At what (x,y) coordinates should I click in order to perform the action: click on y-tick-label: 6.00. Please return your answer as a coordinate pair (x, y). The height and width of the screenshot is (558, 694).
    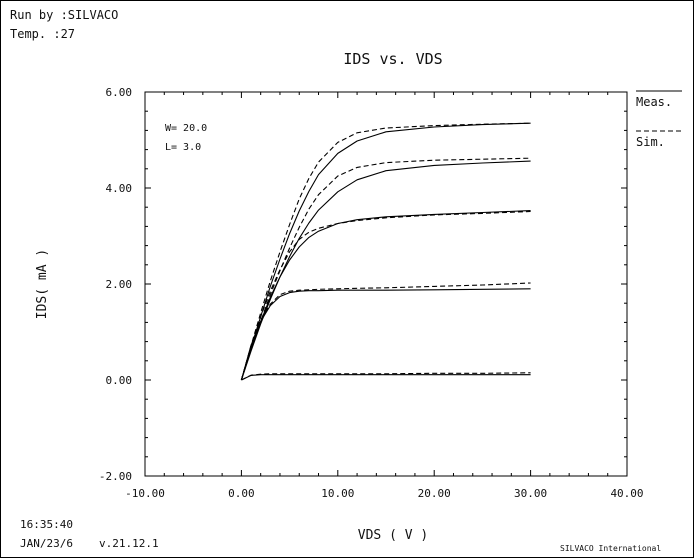
    Looking at the image, I should click on (119, 92).